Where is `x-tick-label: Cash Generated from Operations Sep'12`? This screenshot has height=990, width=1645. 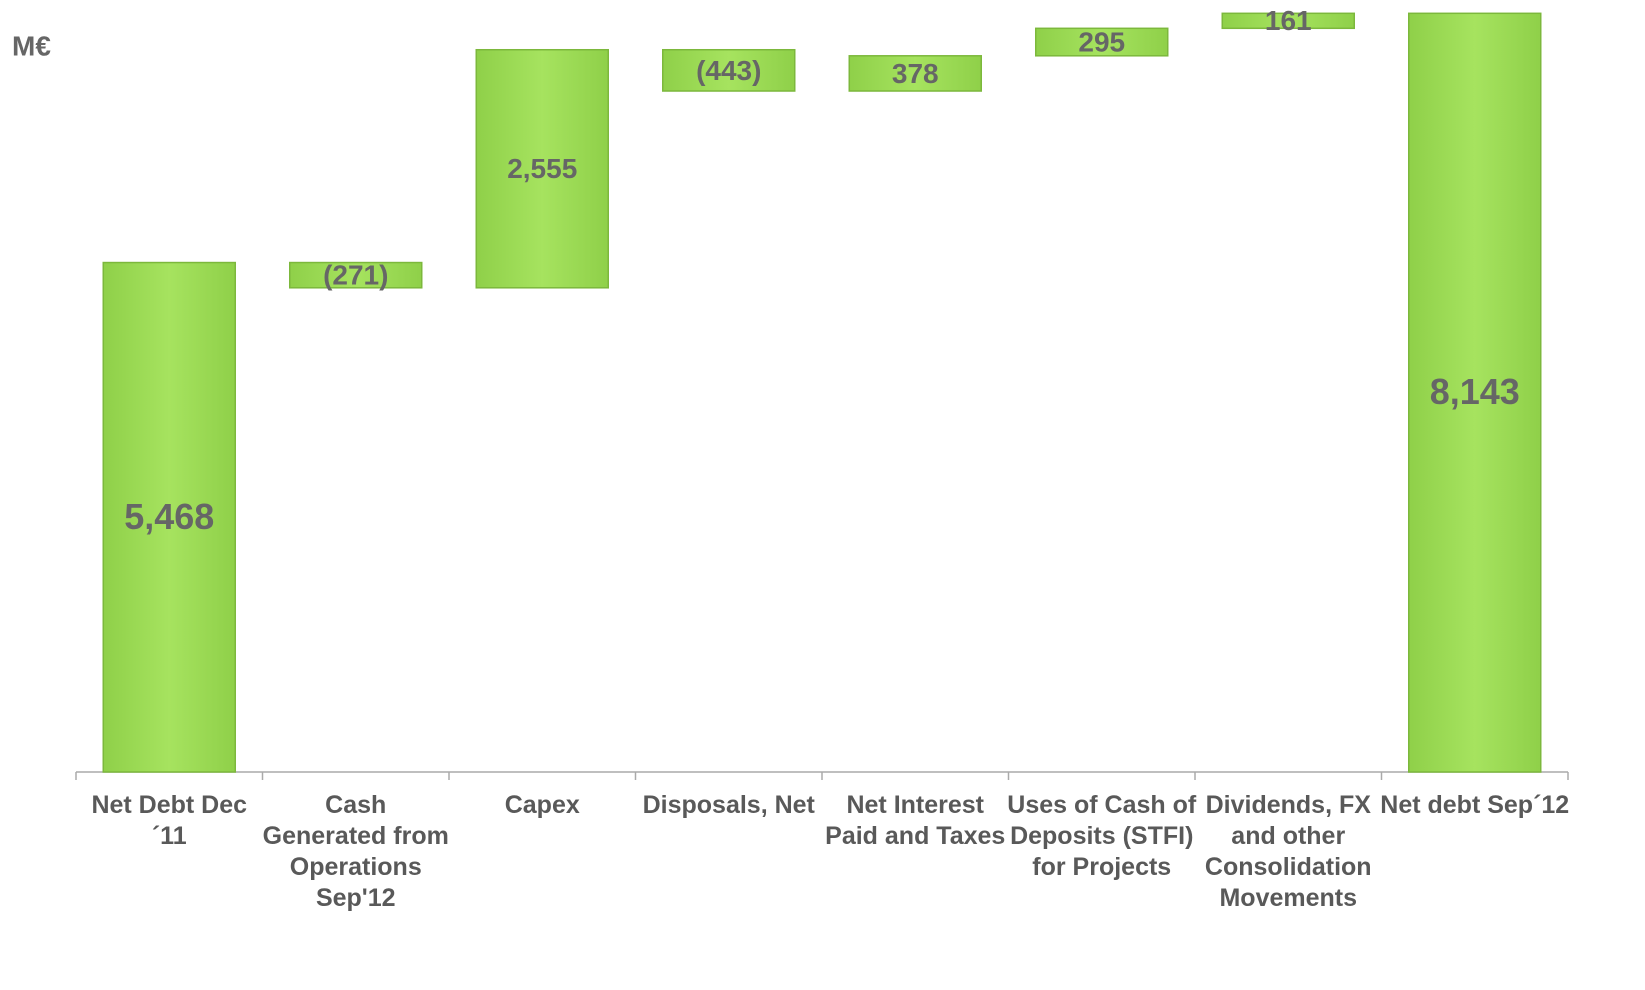
x-tick-label: Cash Generated from Operations Sep'12 is located at coordinates (355, 851).